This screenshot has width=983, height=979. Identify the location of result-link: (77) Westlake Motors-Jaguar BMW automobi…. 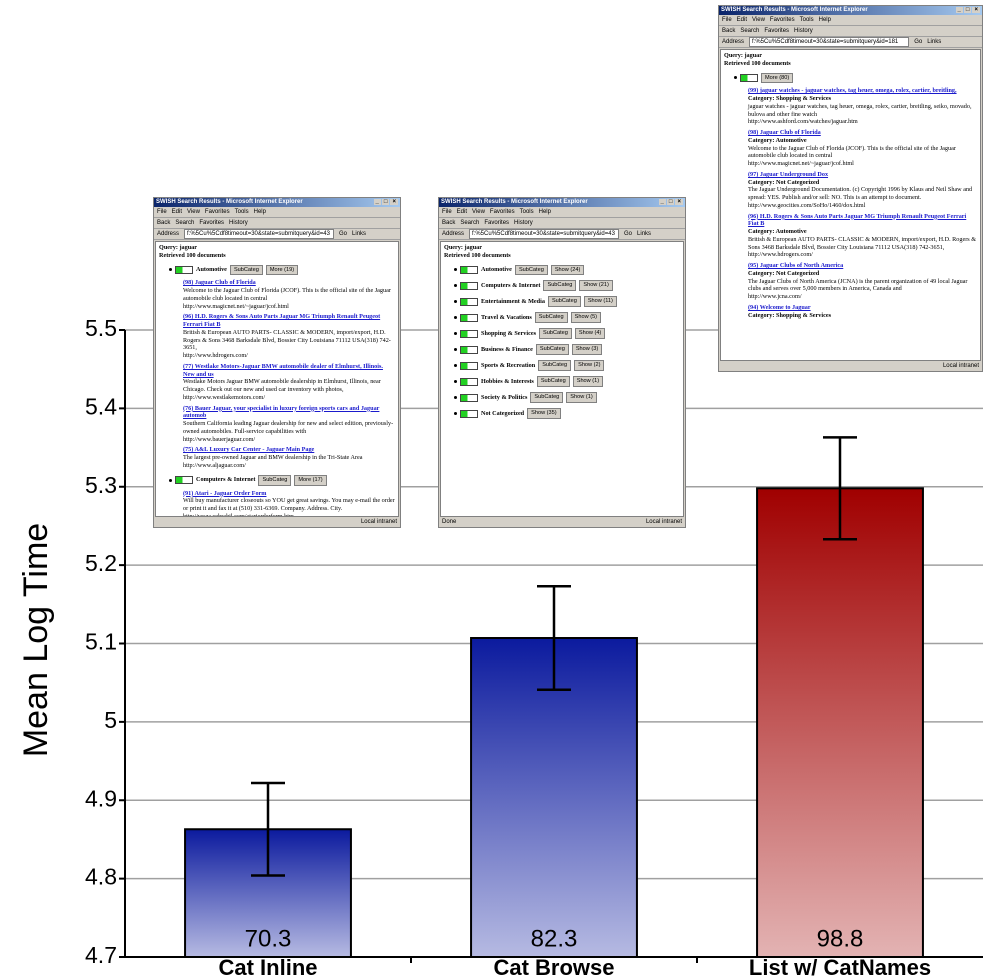
(283, 370).